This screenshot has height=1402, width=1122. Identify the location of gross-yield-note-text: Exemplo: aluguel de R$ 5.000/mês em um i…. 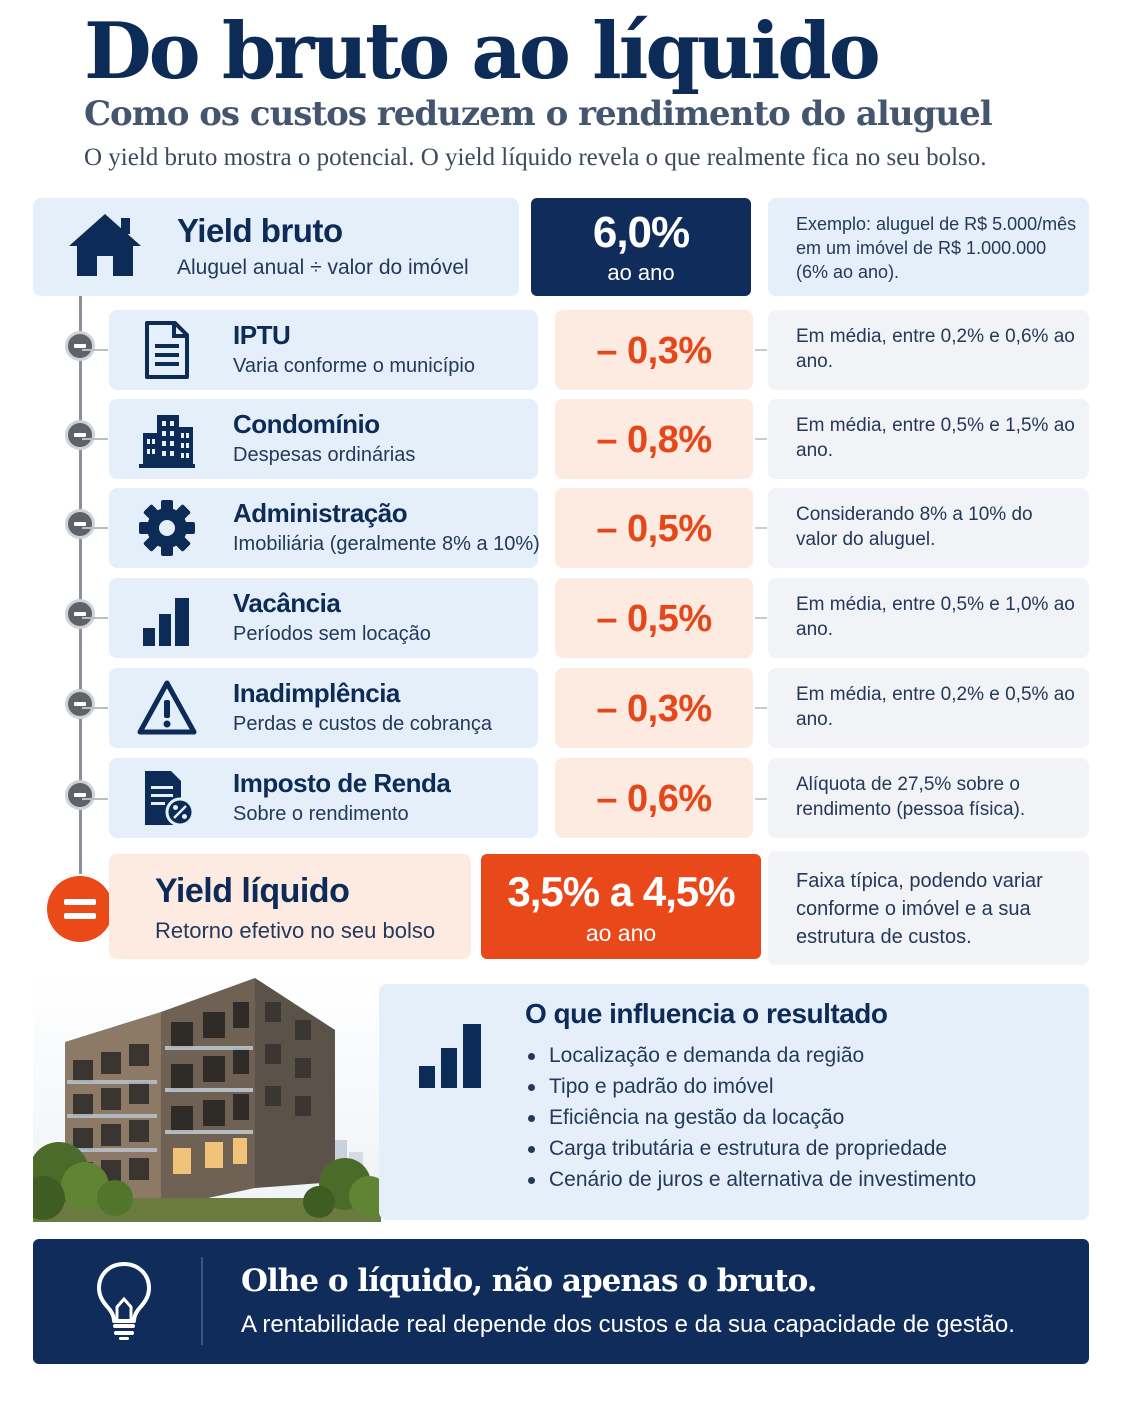
(936, 248).